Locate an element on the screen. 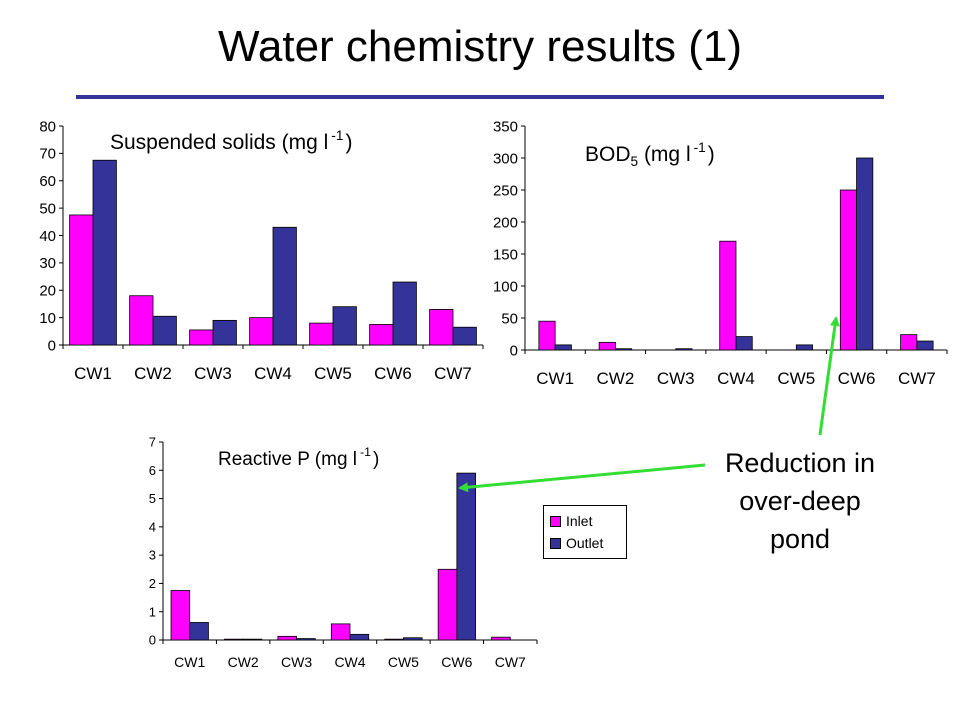  y-tick-label: 200 is located at coordinates (505, 222).